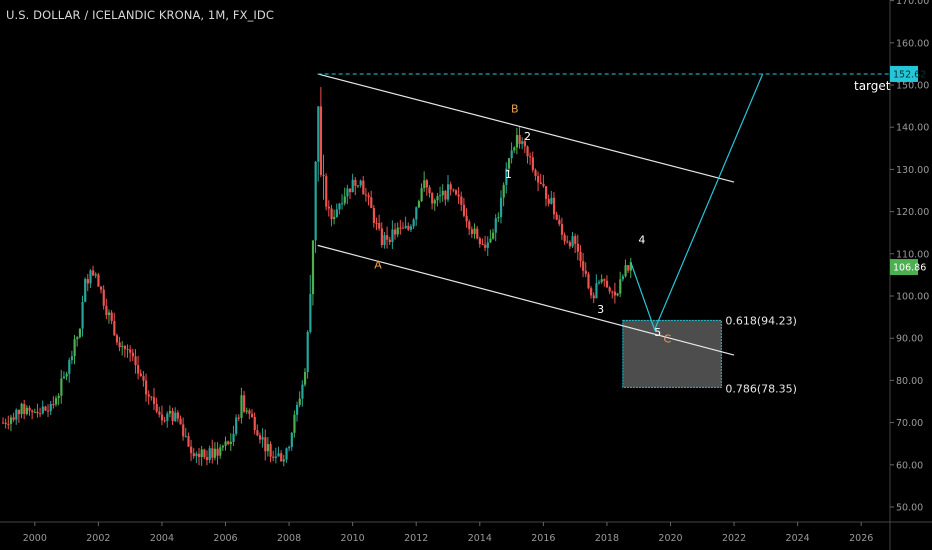 Image resolution: width=932 pixels, height=550 pixels. What do you see at coordinates (607, 538) in the screenshot?
I see `time-tick-label: 2018` at bounding box center [607, 538].